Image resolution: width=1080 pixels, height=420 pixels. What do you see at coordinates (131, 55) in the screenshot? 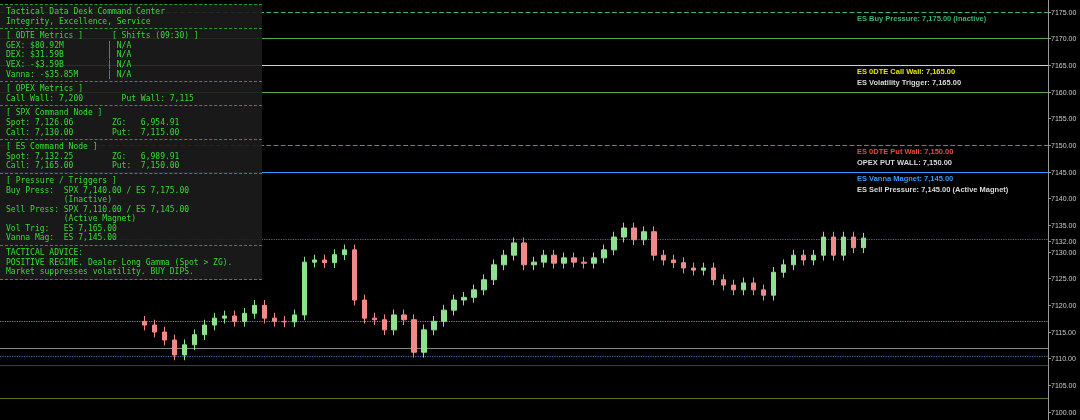
I see `annotation: [ 0DTE Metrics ] [ Shifts (09:30) ] GEX: $80.92M | N/A DEX: $31.59B | N/A VEX: -$3.59B | N/A Vanna: -$35.85M | N/A` at bounding box center [131, 55].